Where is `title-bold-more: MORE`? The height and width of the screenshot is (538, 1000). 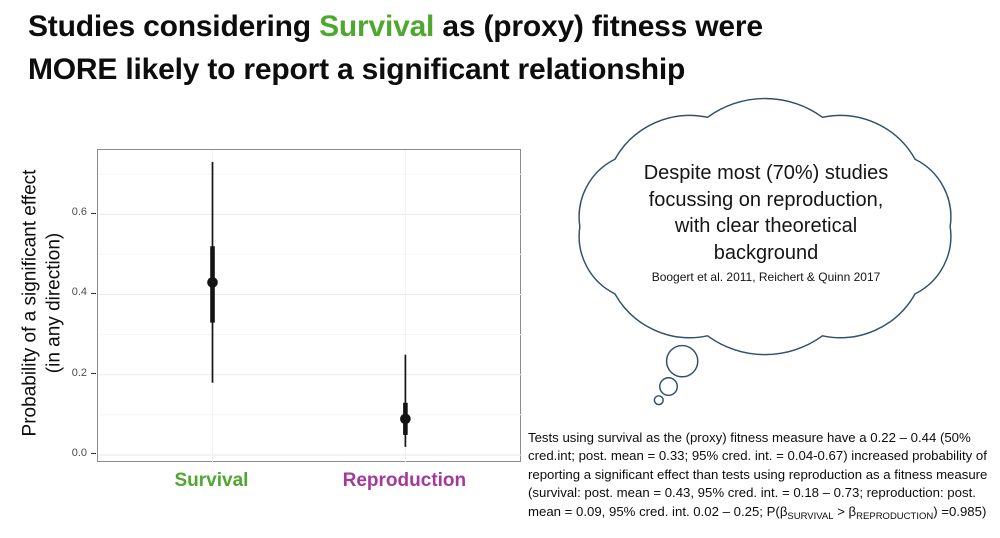
title-bold-more: MORE is located at coordinates (73, 69).